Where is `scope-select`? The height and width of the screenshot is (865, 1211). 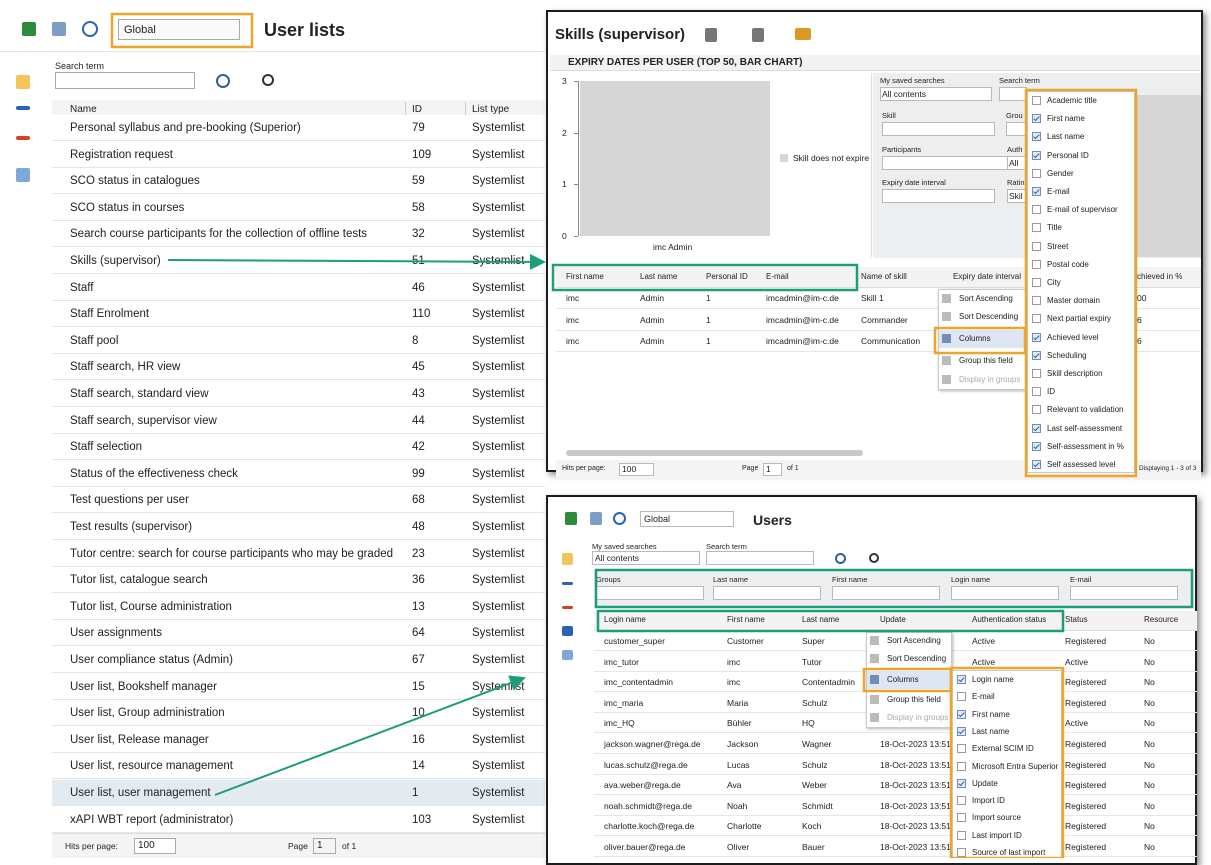
scope-select is located at coordinates (687, 519).